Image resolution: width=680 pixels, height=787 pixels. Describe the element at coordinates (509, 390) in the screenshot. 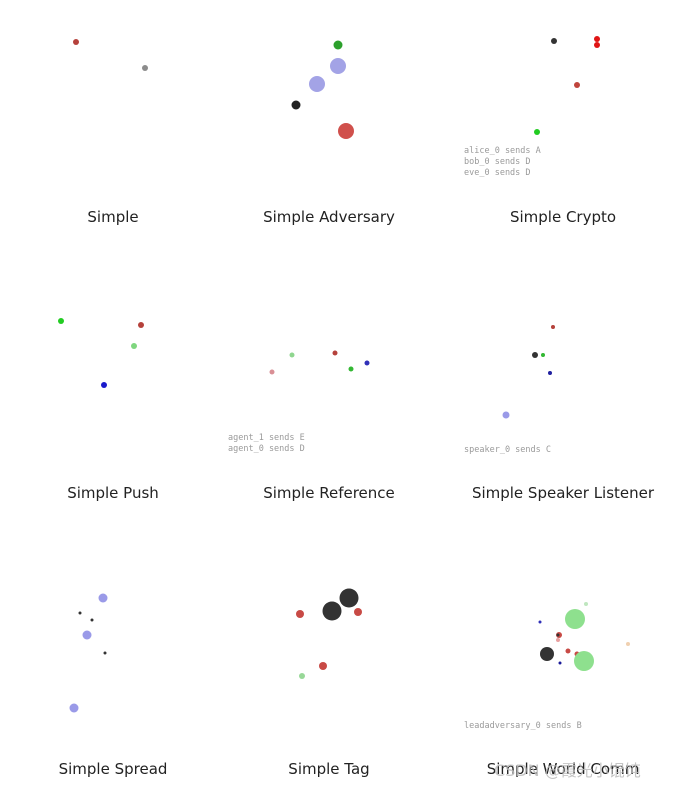

I see `env-render-simple-speaker-listener: speaker_0 sends C` at that location.